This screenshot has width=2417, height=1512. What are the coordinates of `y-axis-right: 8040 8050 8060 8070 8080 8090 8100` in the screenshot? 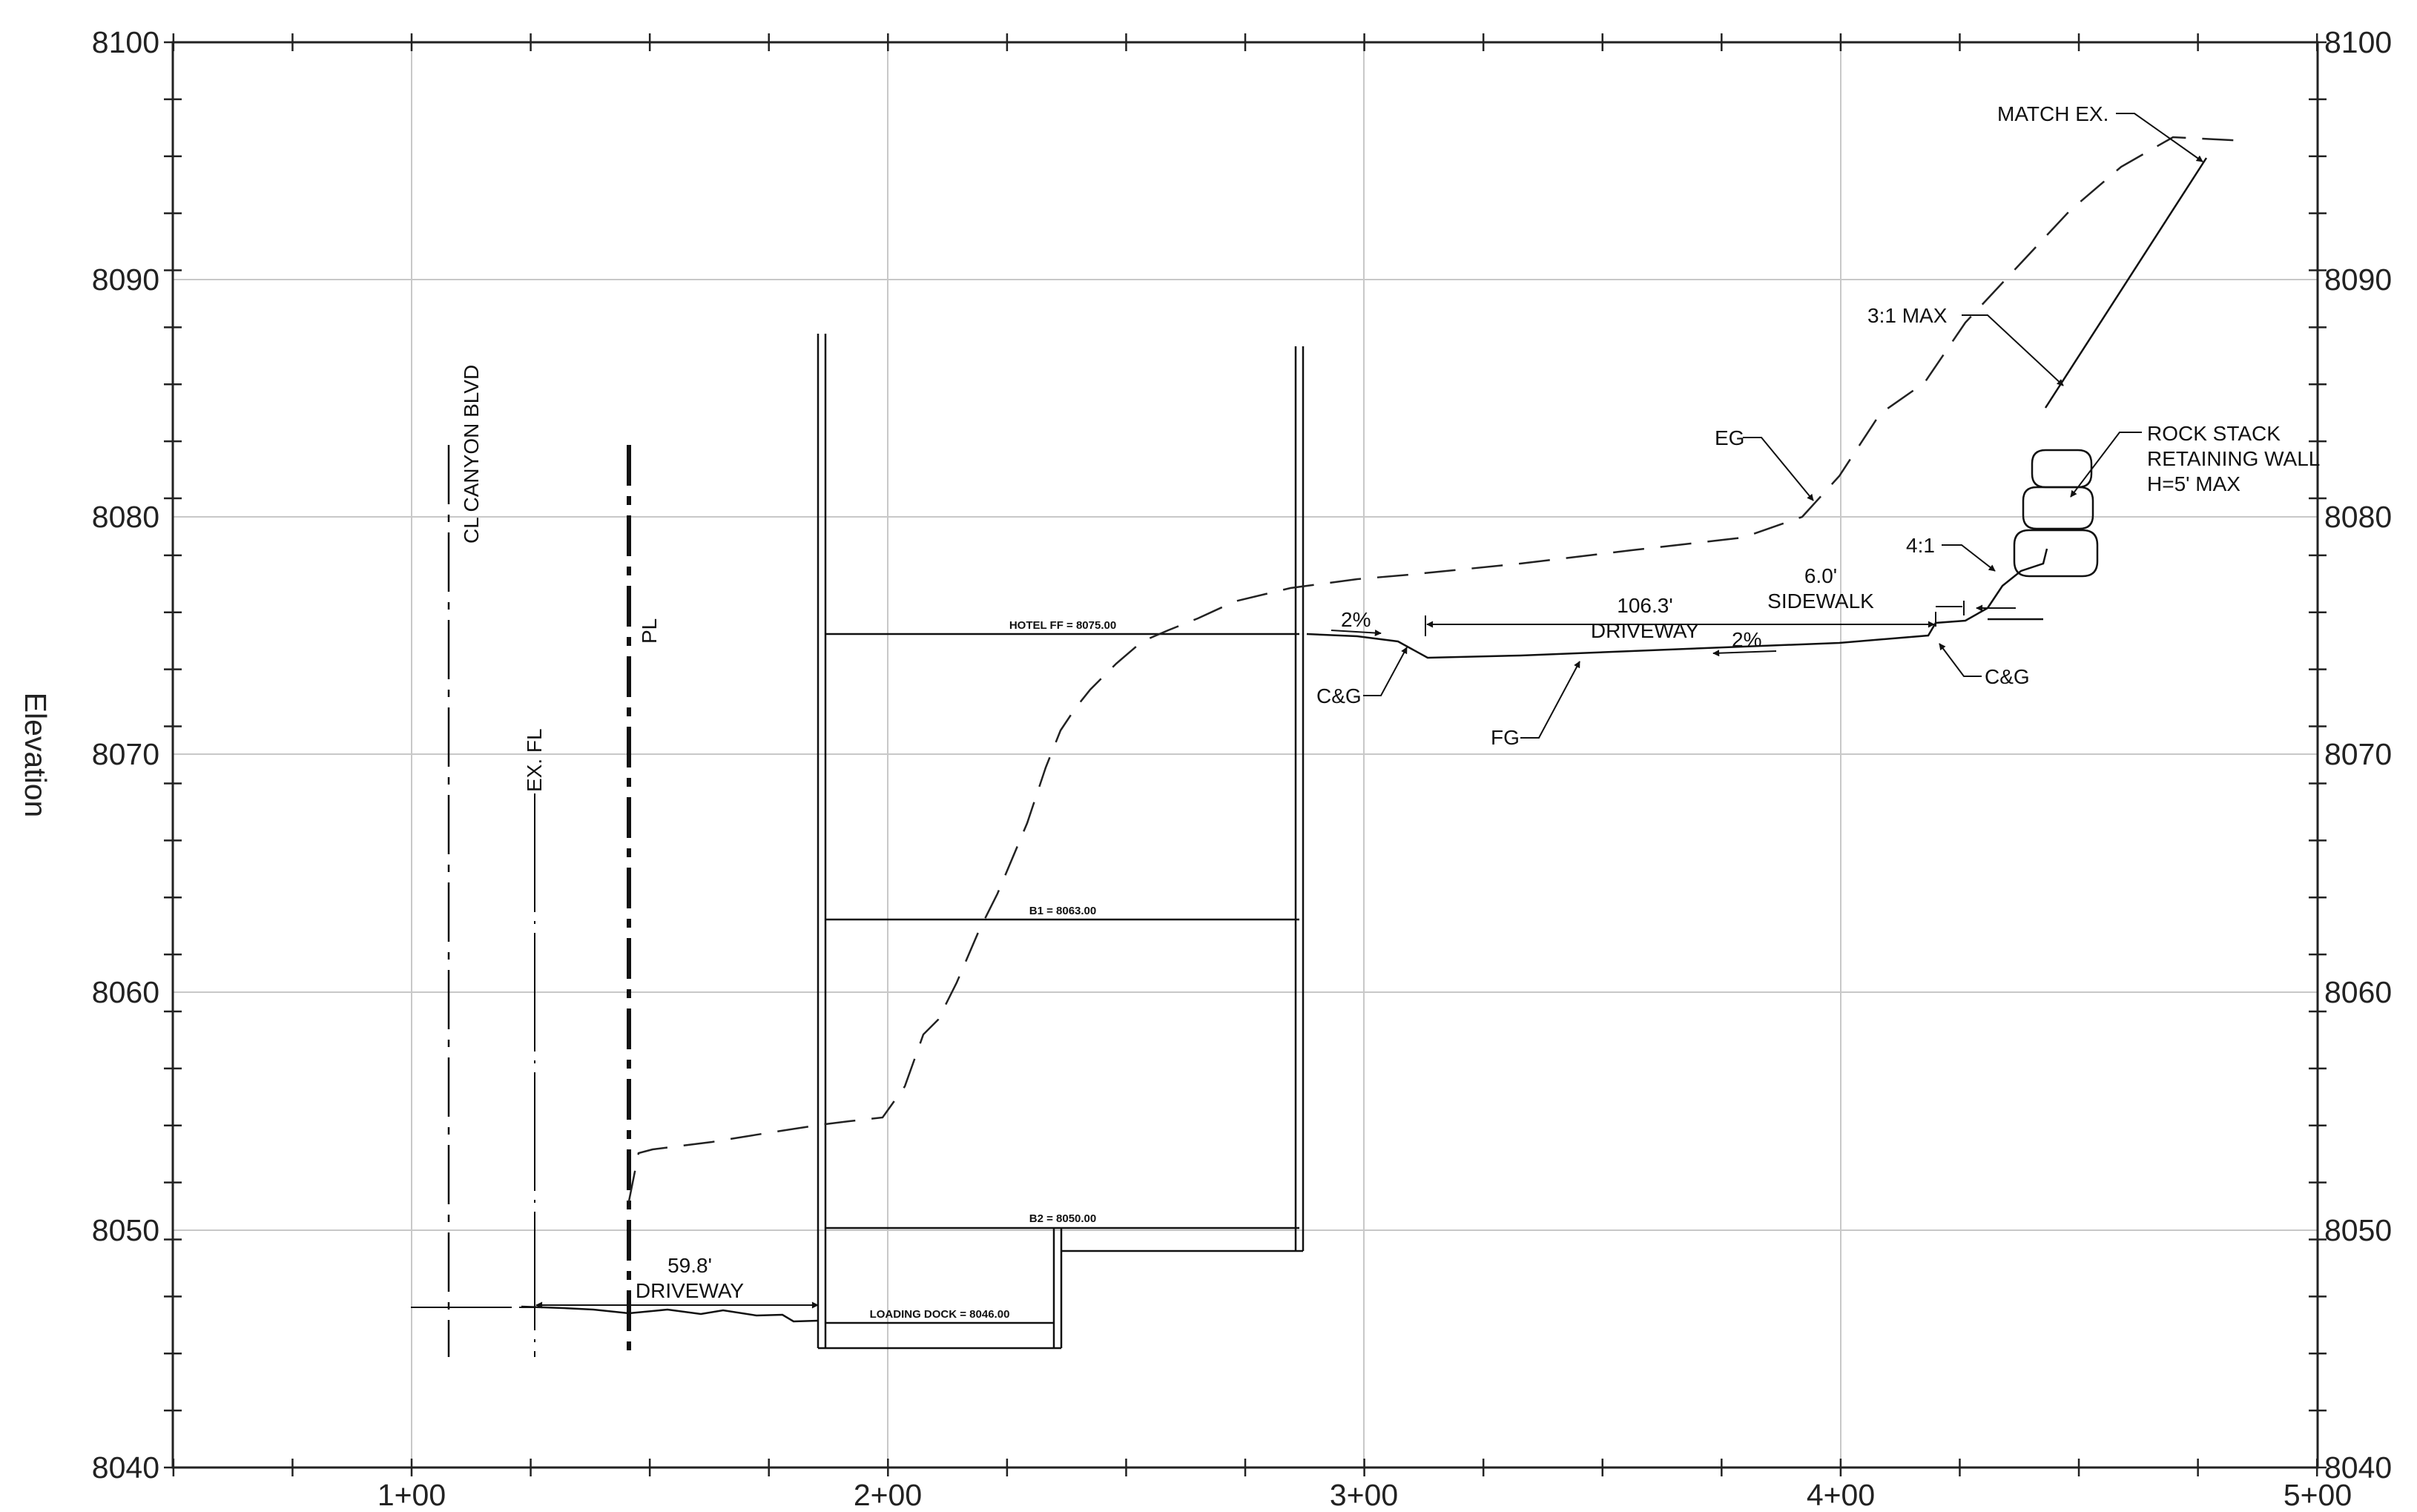 It's located at (2358, 755).